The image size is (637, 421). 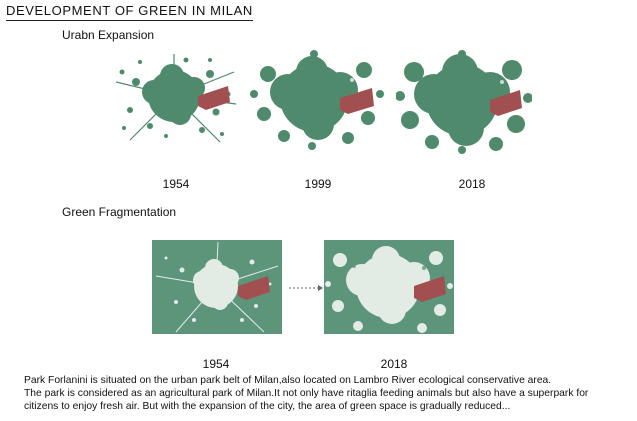 What do you see at coordinates (318, 184) in the screenshot?
I see `urban-year-label-1999: 1999` at bounding box center [318, 184].